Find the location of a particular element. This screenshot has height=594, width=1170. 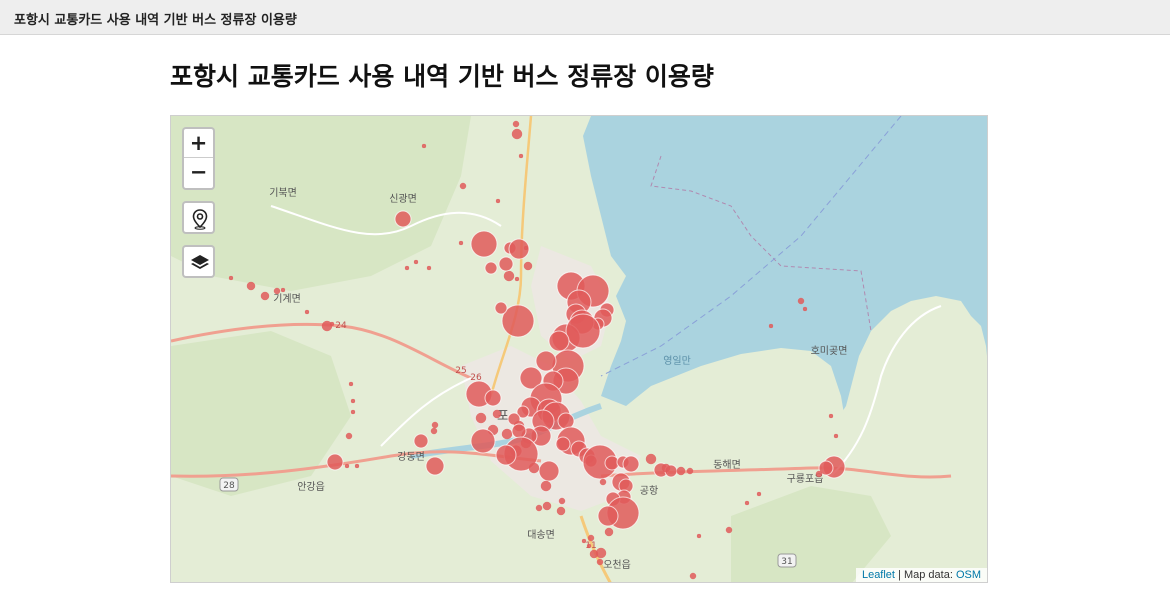

road-shield is located at coordinates (229, 484).